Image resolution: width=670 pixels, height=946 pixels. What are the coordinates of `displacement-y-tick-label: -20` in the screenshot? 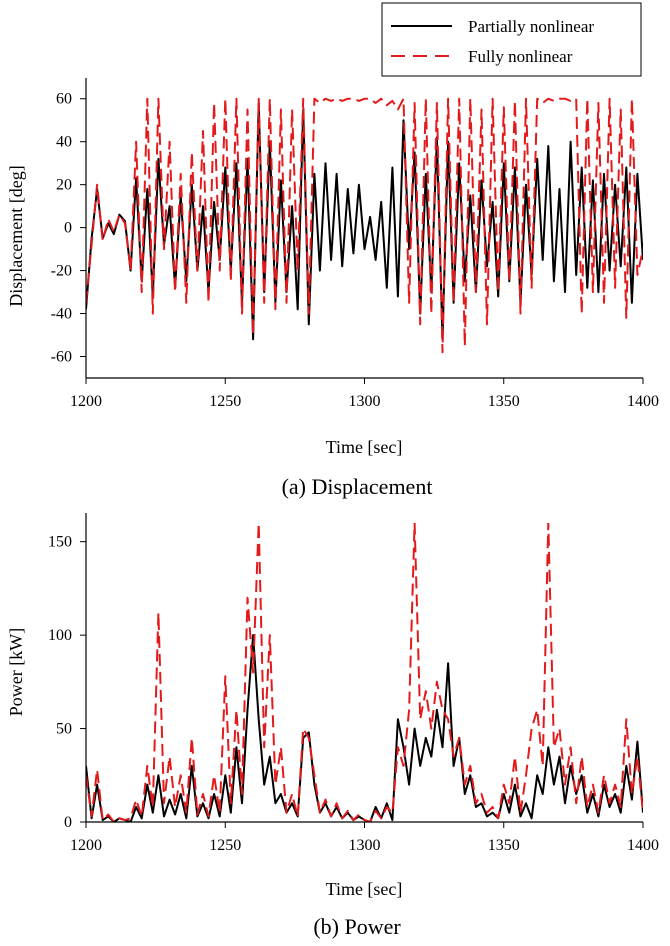 It's located at (61, 271).